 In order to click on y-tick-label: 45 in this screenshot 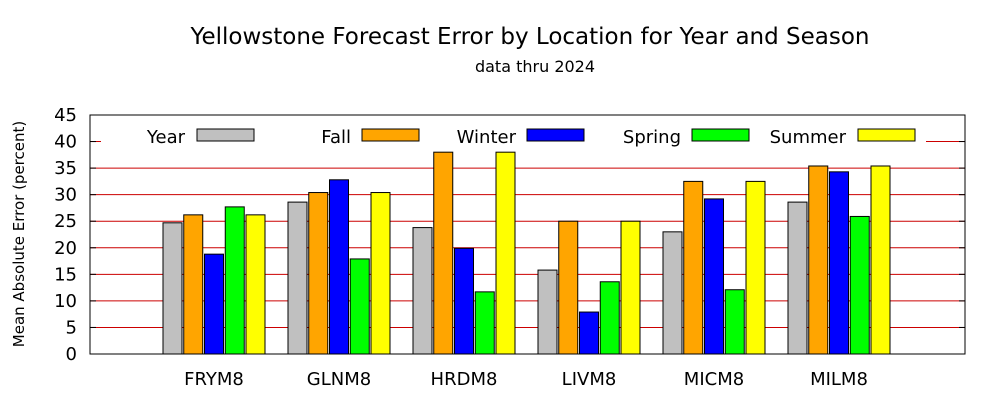, I will do `click(65, 115)`.